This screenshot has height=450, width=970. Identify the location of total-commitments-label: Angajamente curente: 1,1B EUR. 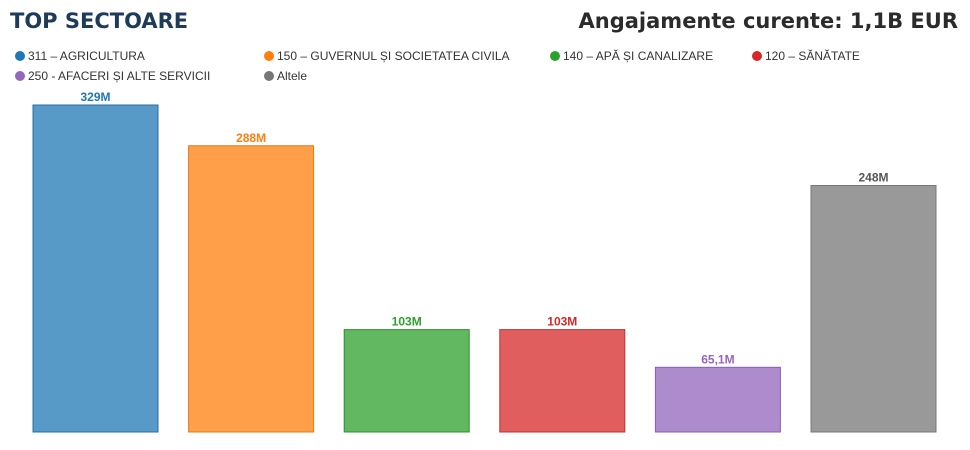
(768, 21).